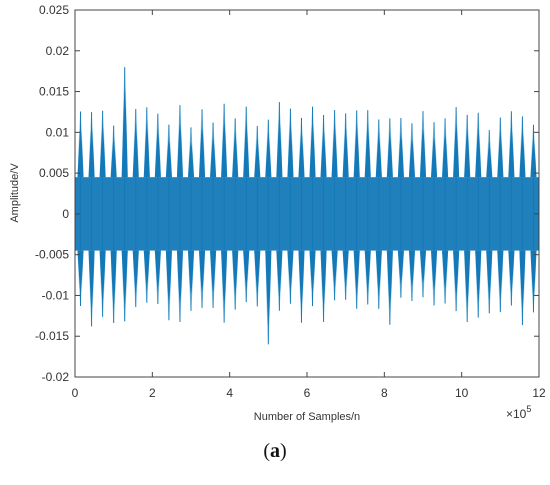 Image resolution: width=550 pixels, height=485 pixels. What do you see at coordinates (56, 295) in the screenshot?
I see `y-tick-label: -0.01` at bounding box center [56, 295].